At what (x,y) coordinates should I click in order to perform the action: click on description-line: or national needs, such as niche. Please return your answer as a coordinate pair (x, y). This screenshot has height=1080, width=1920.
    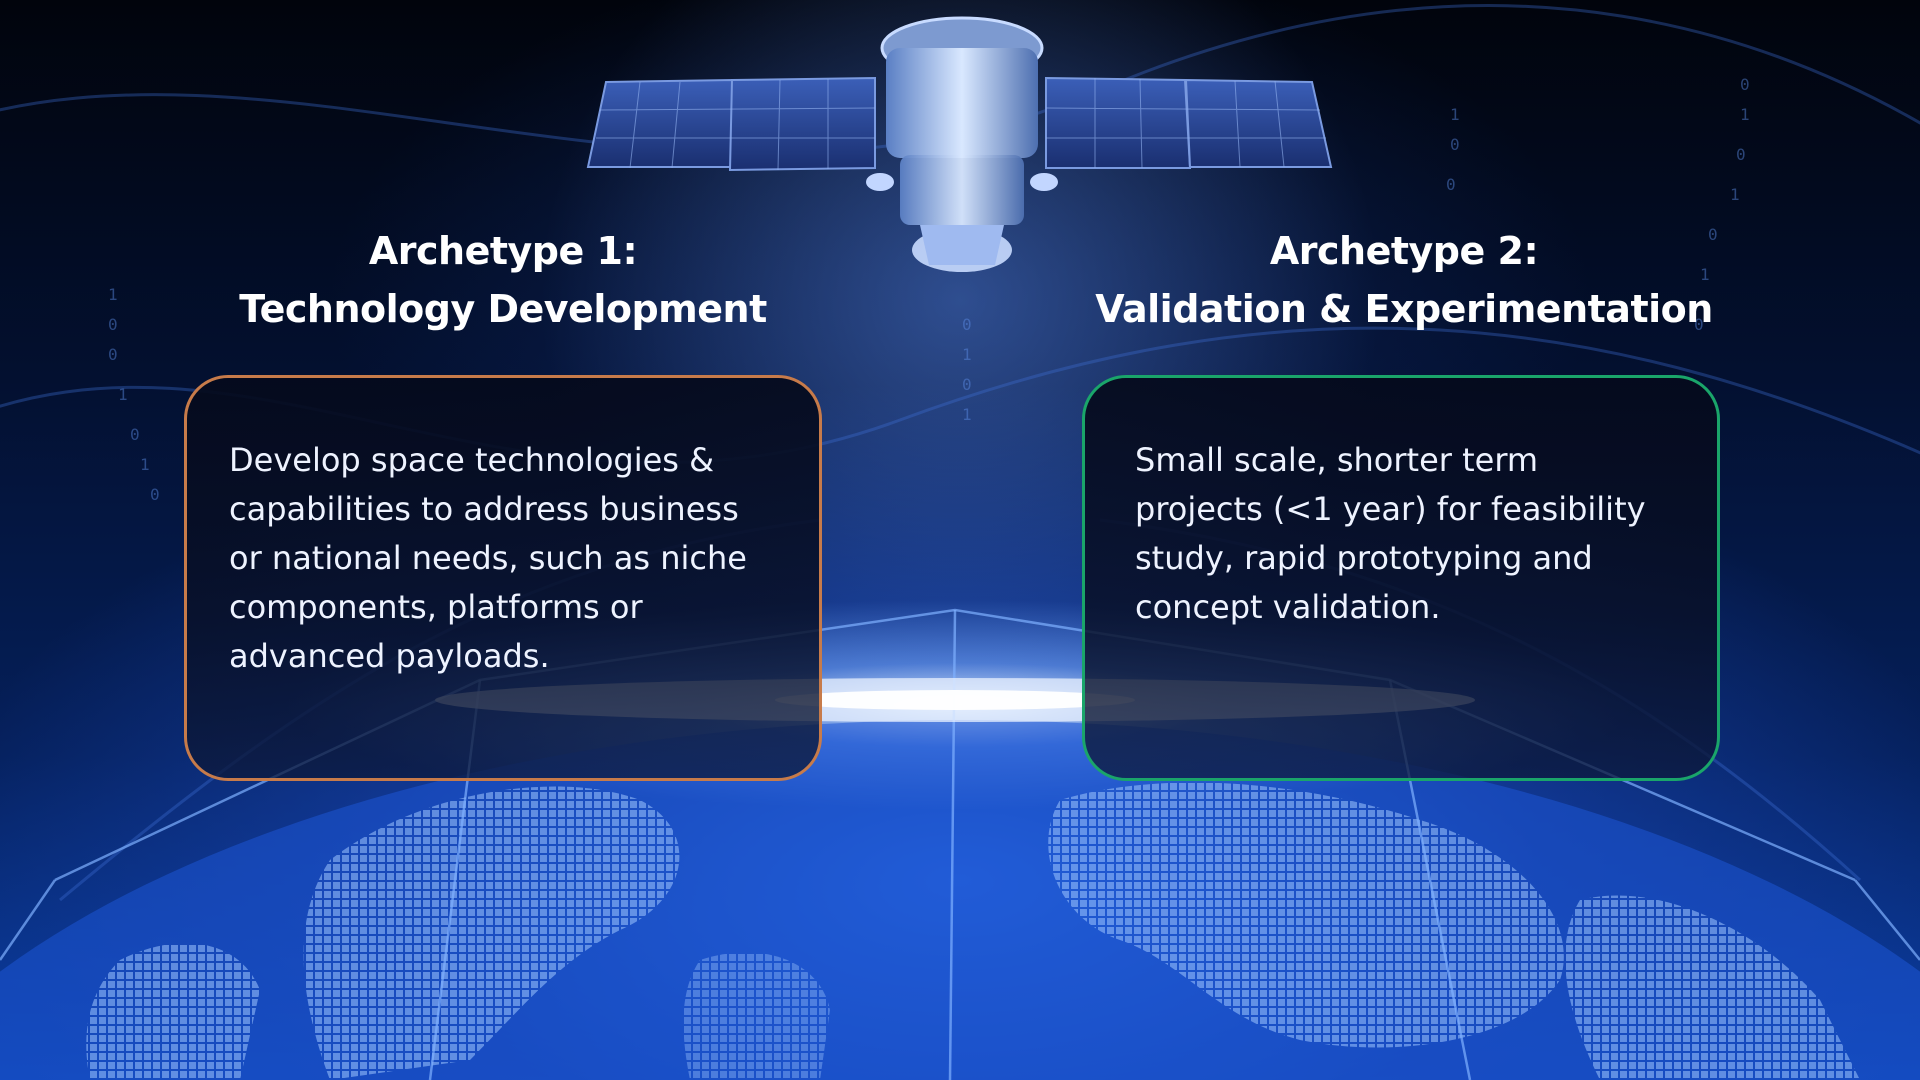
    Looking at the image, I should click on (488, 558).